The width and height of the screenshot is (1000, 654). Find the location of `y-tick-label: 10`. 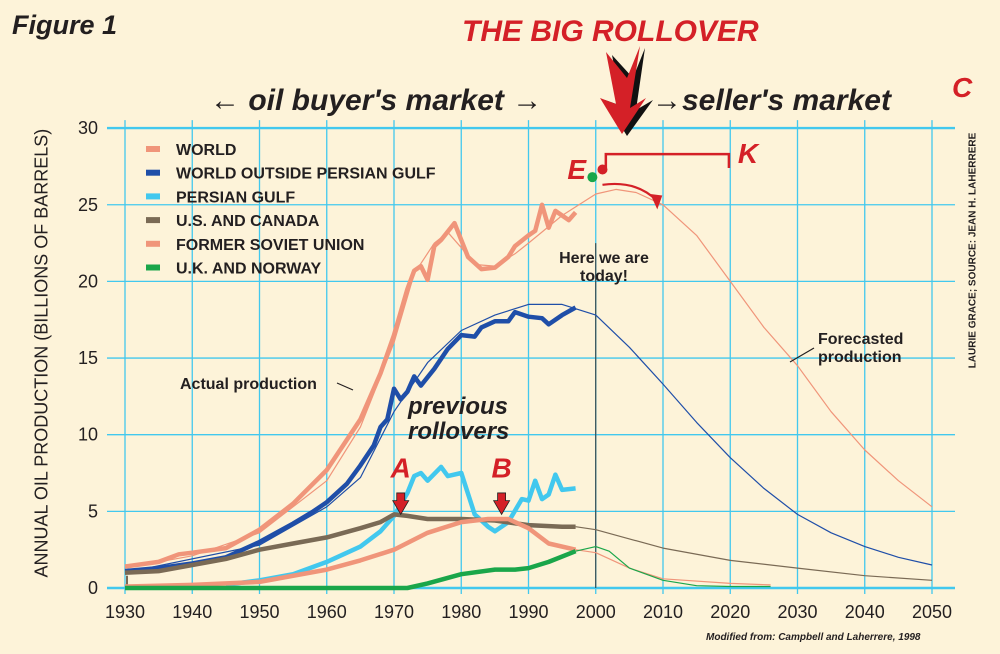

y-tick-label: 10 is located at coordinates (88, 435).